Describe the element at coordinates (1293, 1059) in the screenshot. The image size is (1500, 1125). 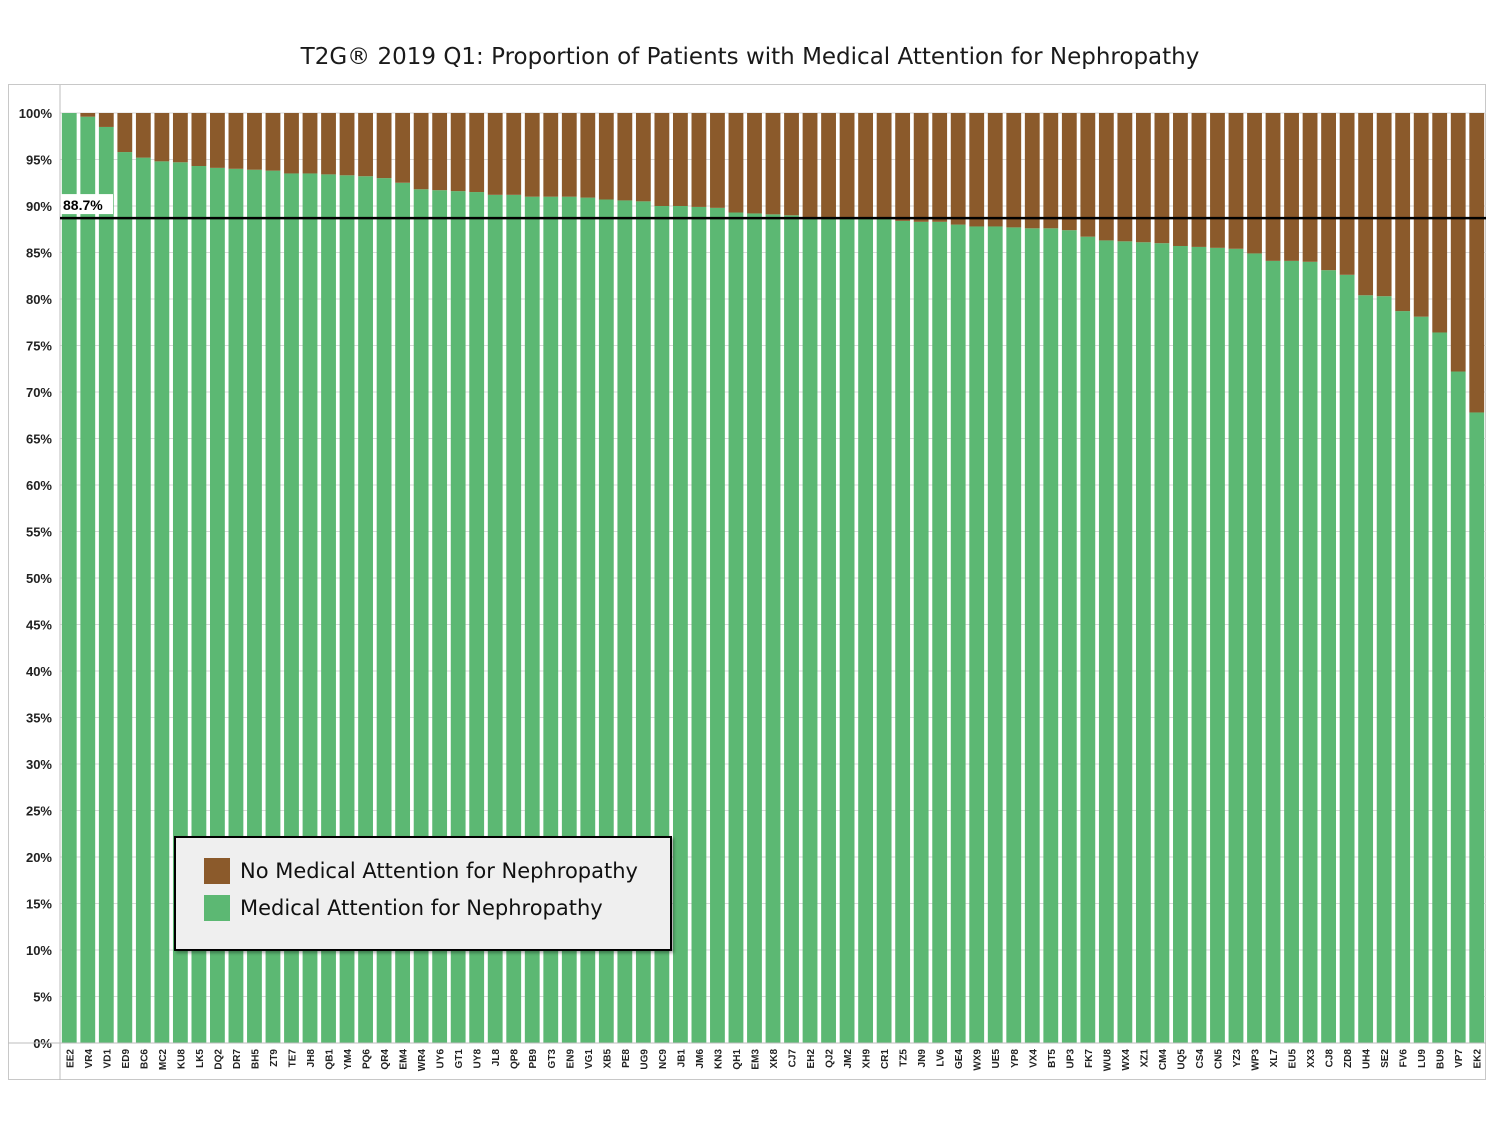
I see `x-tick-label: EU5` at that location.